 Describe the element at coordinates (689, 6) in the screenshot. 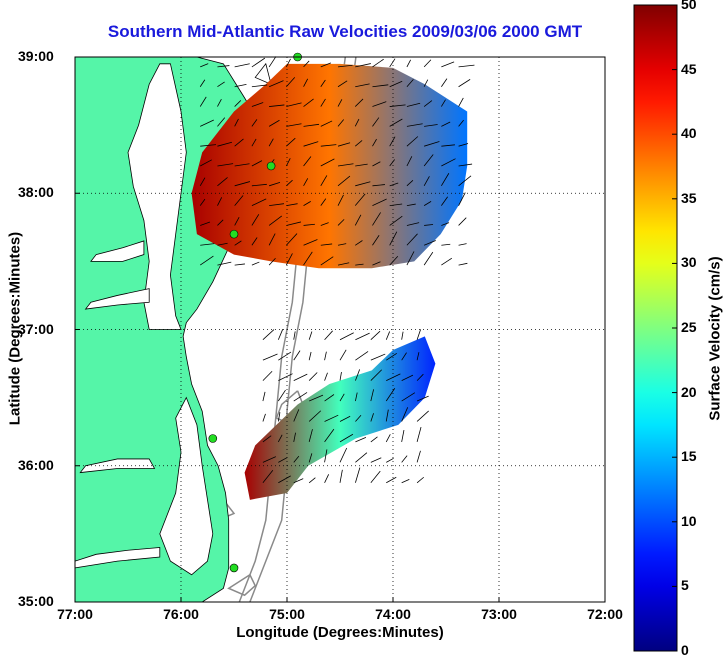

I see `colorbar-tick-label: 50` at that location.